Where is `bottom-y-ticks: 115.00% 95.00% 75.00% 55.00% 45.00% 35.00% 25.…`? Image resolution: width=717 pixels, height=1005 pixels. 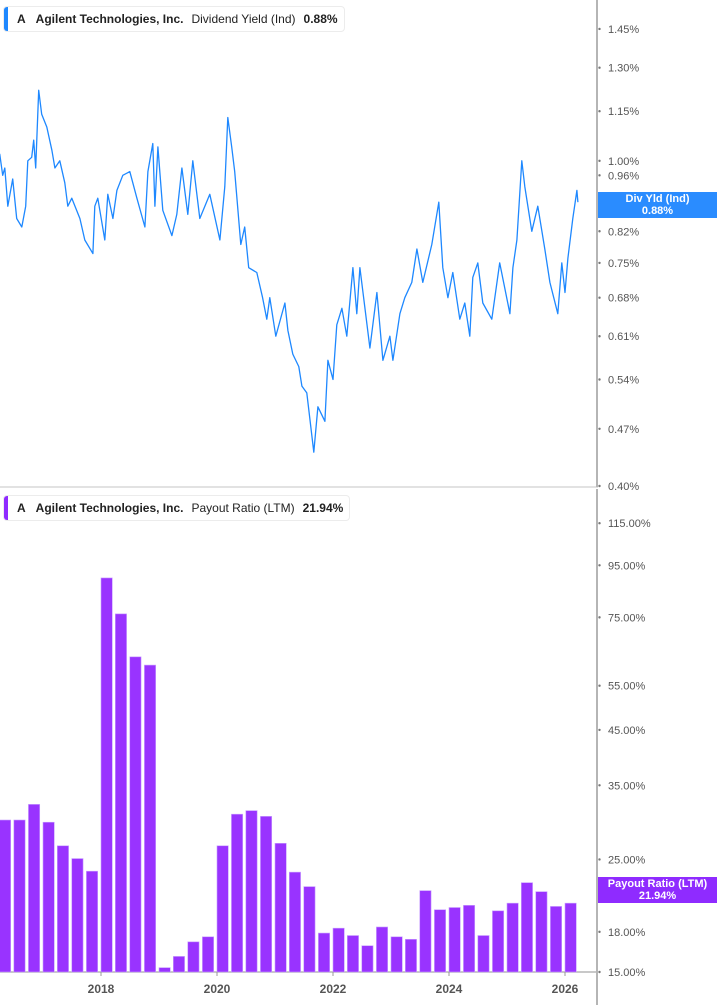 bottom-y-ticks: 115.00% 95.00% 75.00% 55.00% 45.00% 35.00% 25.… is located at coordinates (624, 748).